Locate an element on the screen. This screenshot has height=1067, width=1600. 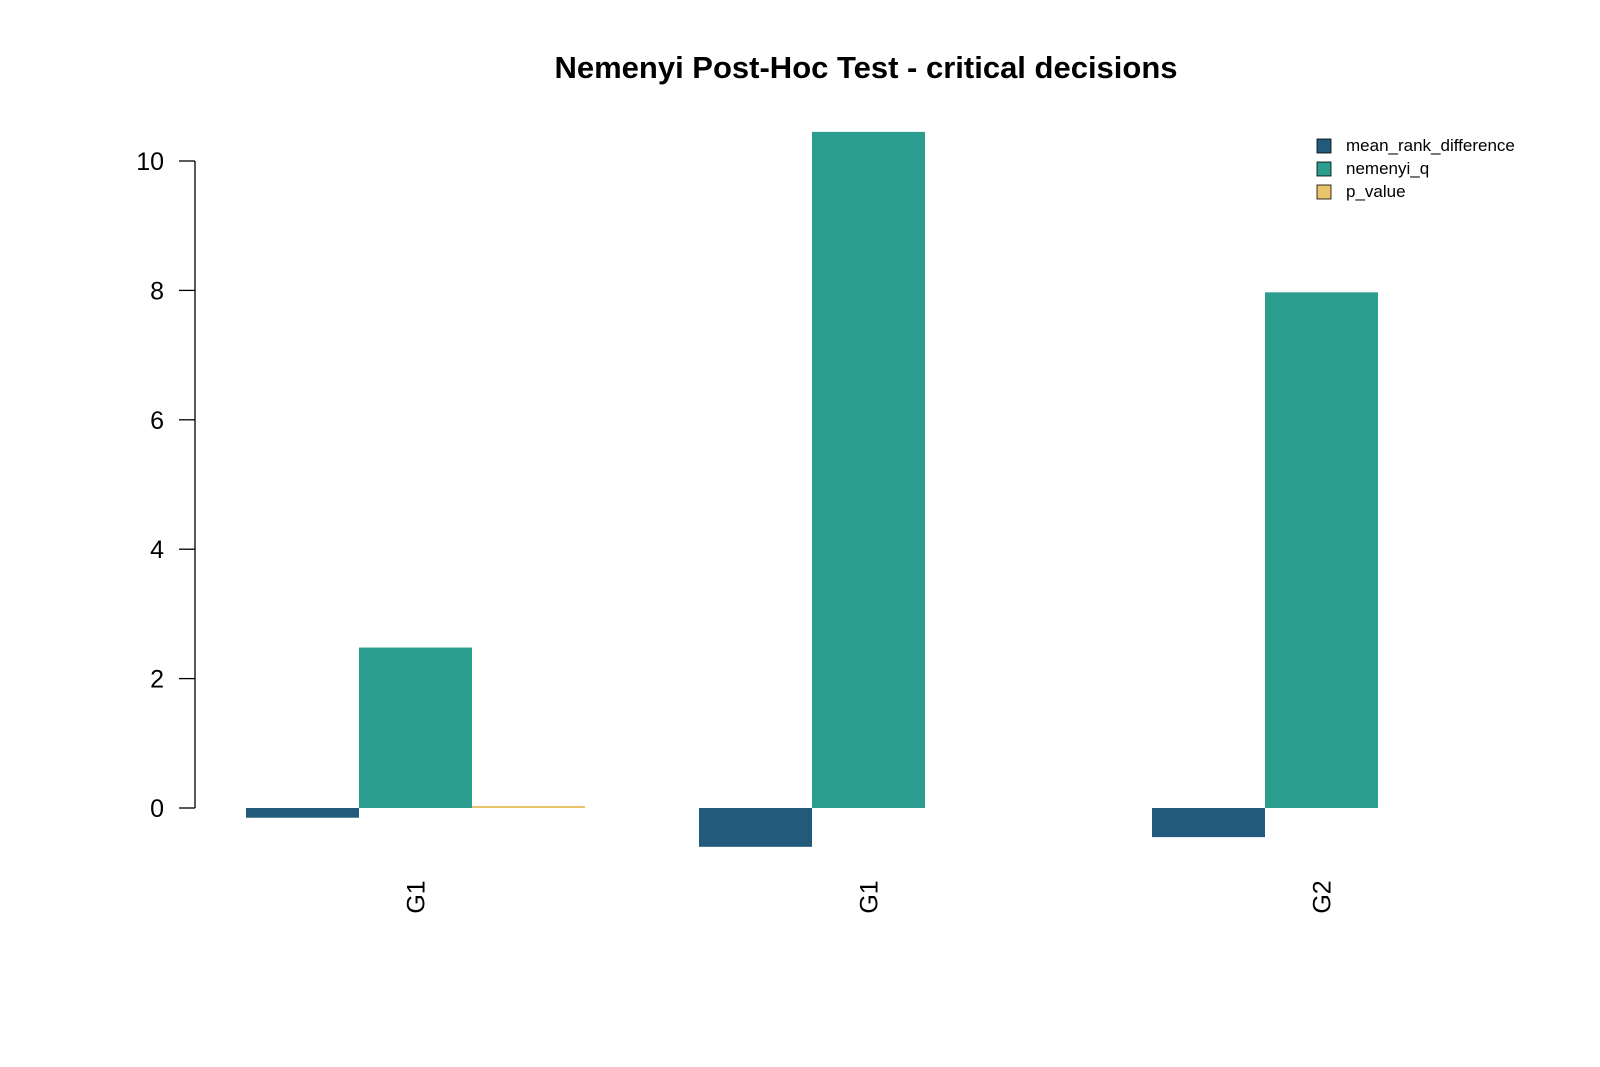
x-axis-labels: G1 G1 G2 is located at coordinates (870, 896).